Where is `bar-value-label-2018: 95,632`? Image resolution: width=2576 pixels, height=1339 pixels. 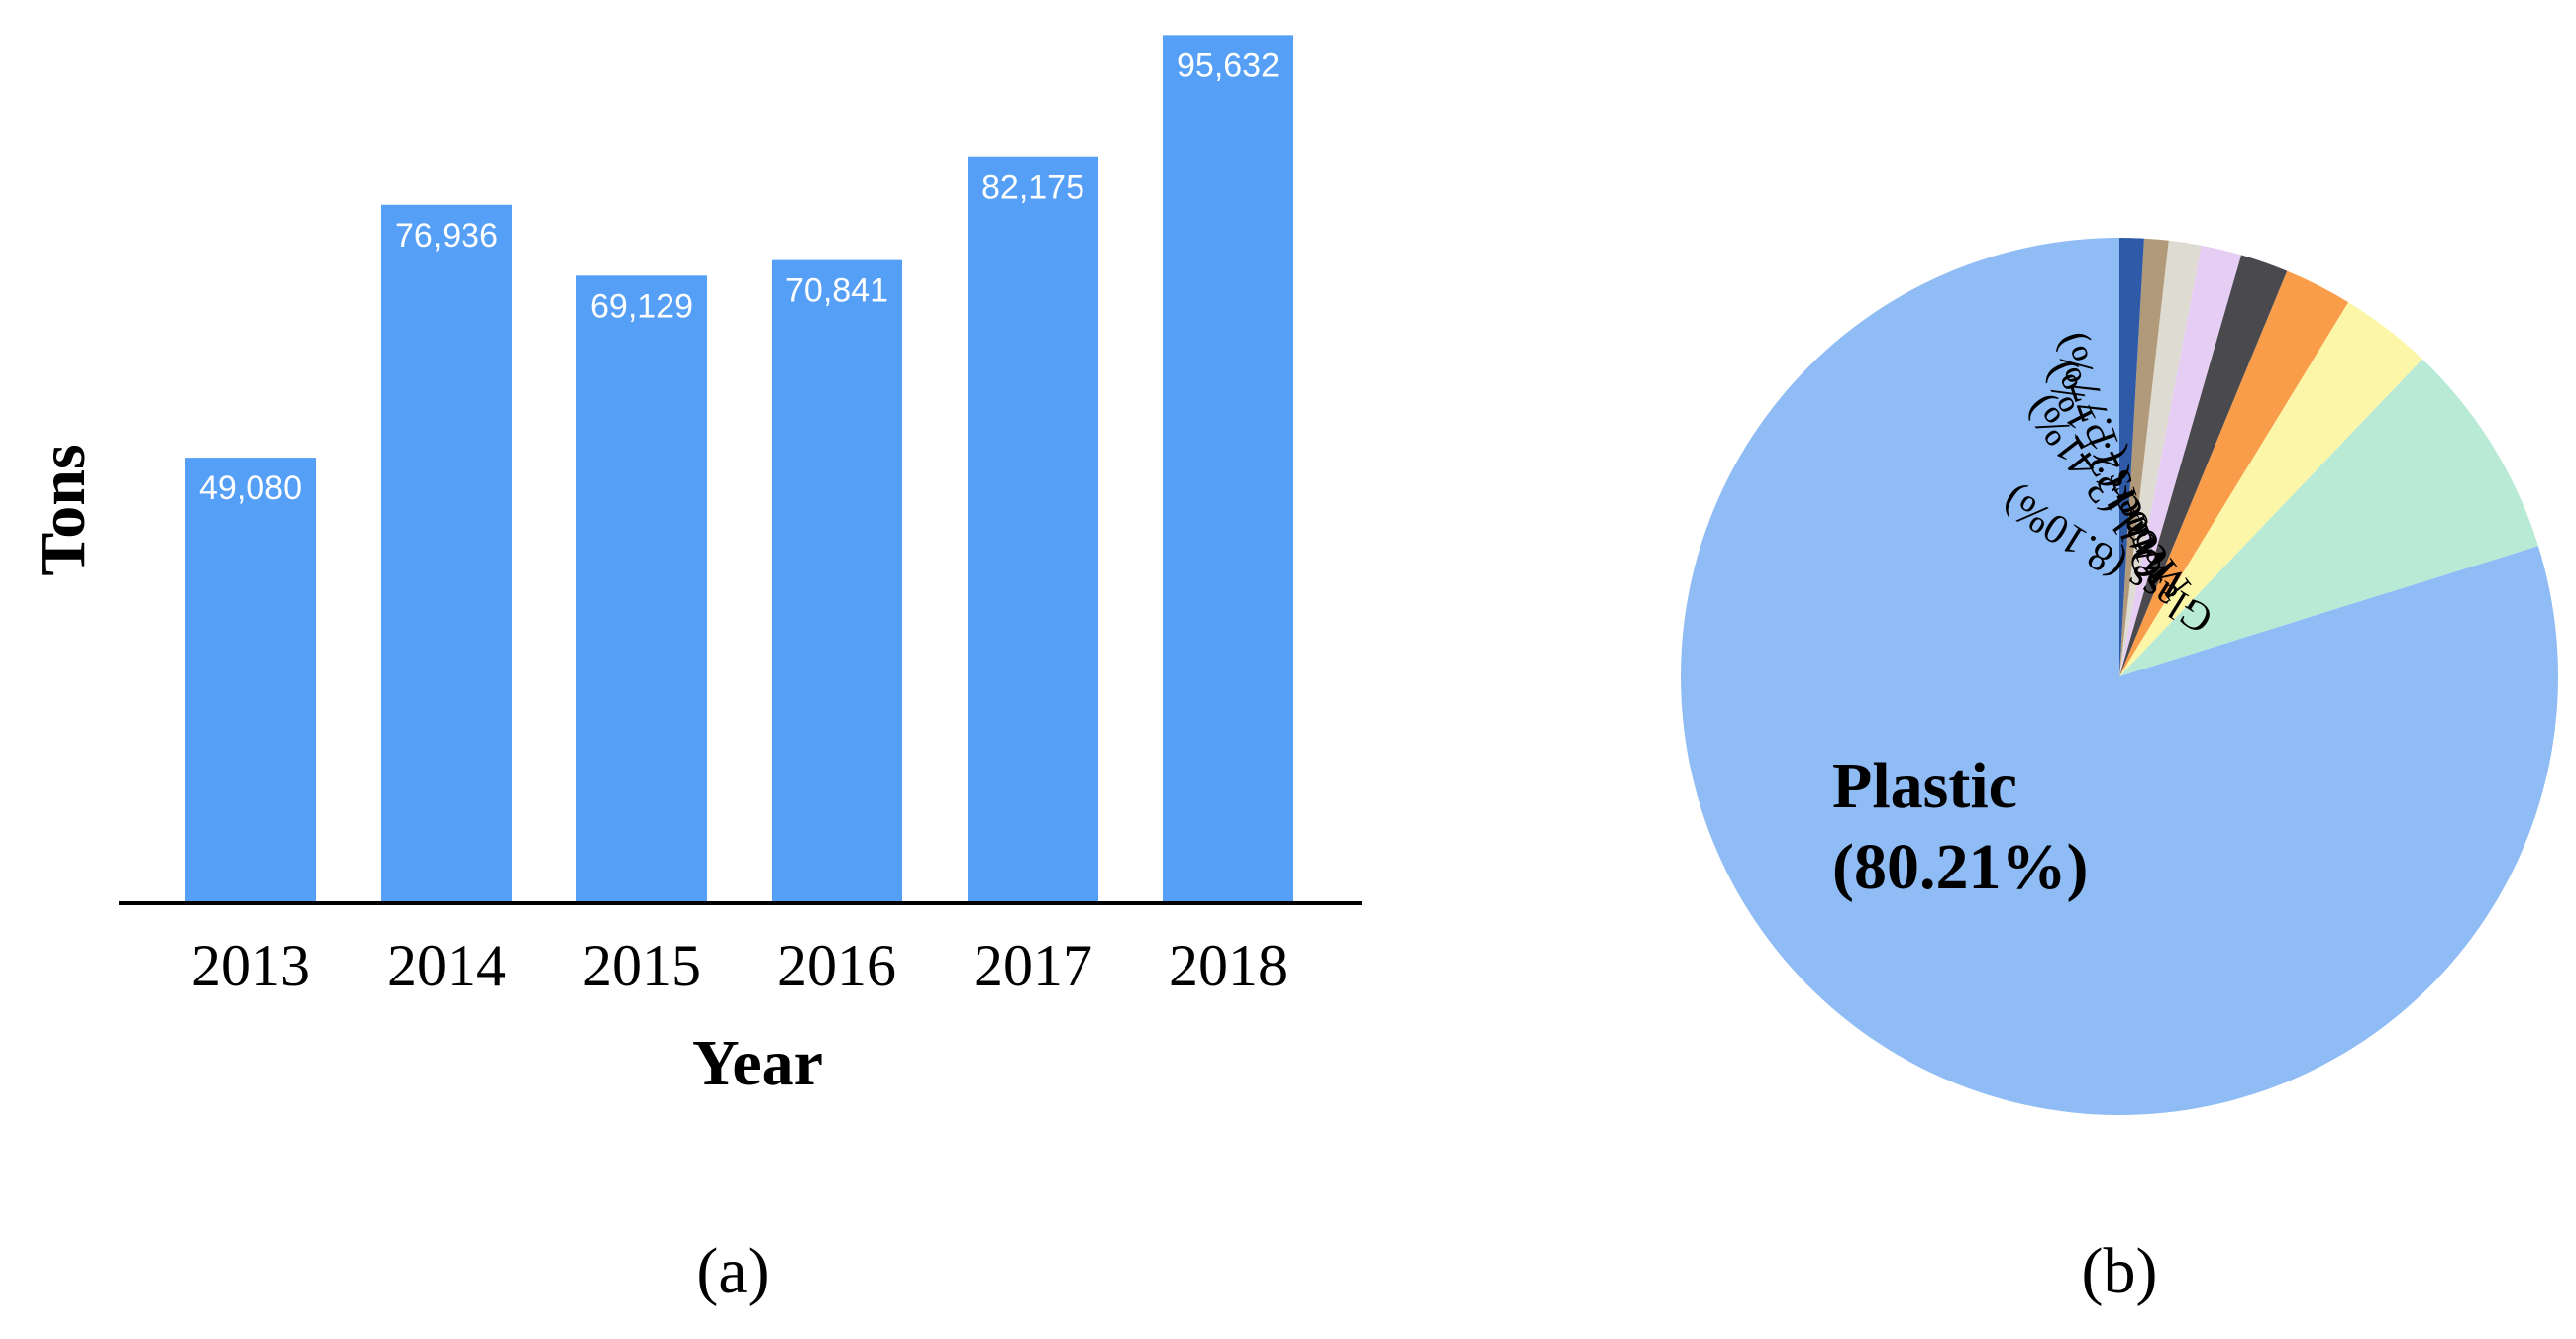 bar-value-label-2018: 95,632 is located at coordinates (1228, 65).